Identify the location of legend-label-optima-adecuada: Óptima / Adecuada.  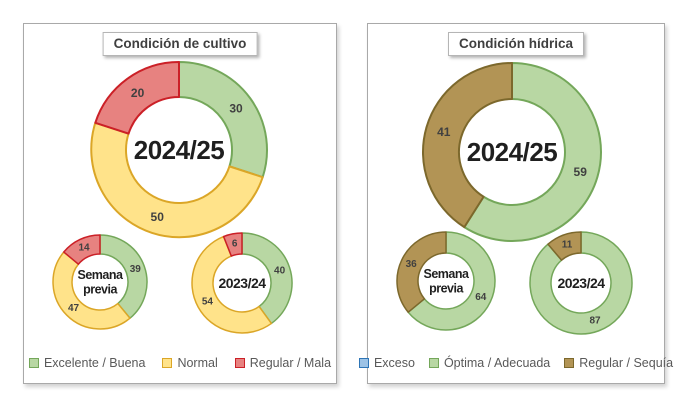
(497, 363).